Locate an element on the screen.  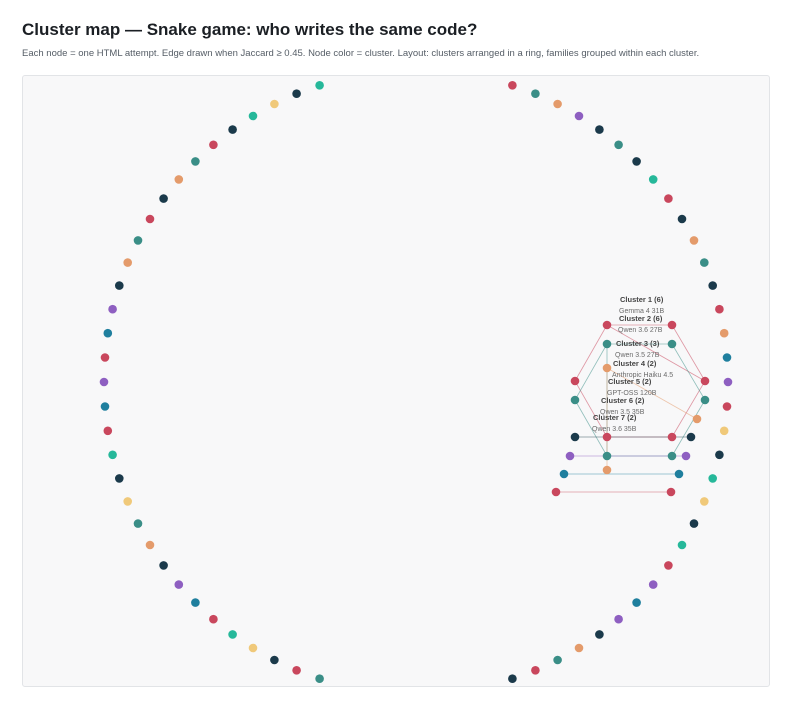
cluster-family-label: GPT-OSS 120B is located at coordinates (632, 393).